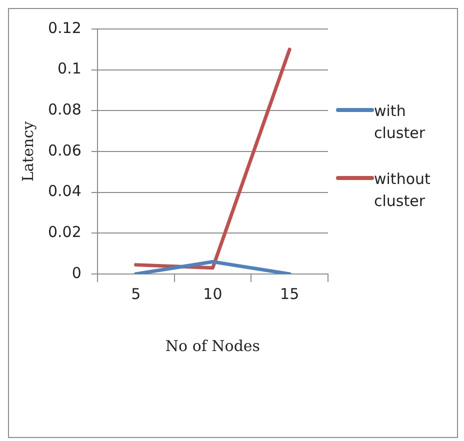 This screenshot has width=464, height=441. What do you see at coordinates (77, 273) in the screenshot?
I see `y-tick-label: 0` at bounding box center [77, 273].